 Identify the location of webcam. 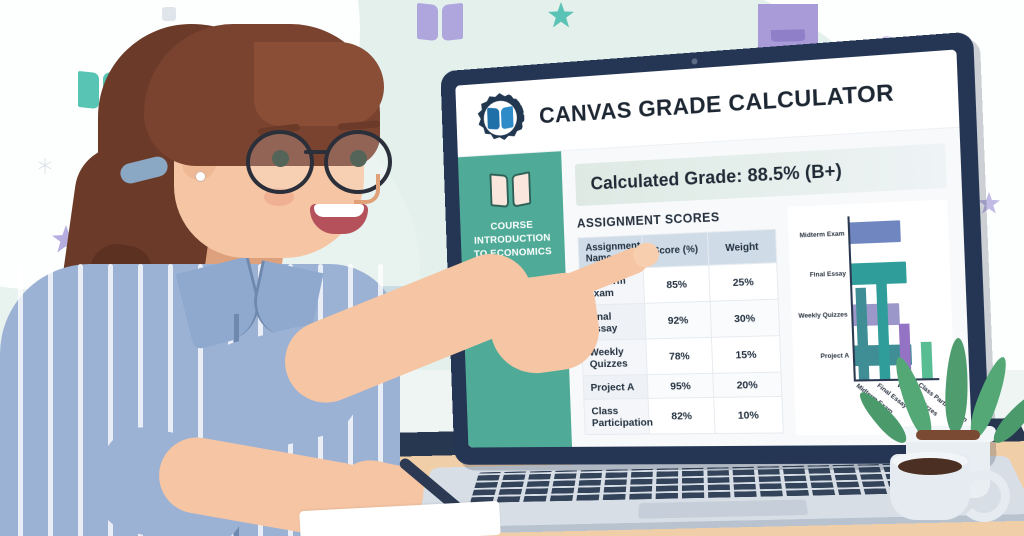
(694, 61).